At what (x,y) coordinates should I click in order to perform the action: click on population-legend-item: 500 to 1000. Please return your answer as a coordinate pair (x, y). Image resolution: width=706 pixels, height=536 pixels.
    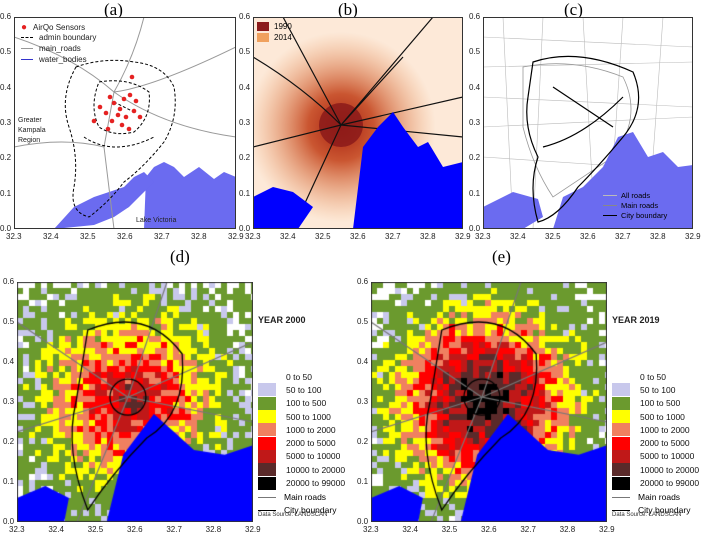
    Looking at the image, I should click on (655, 417).